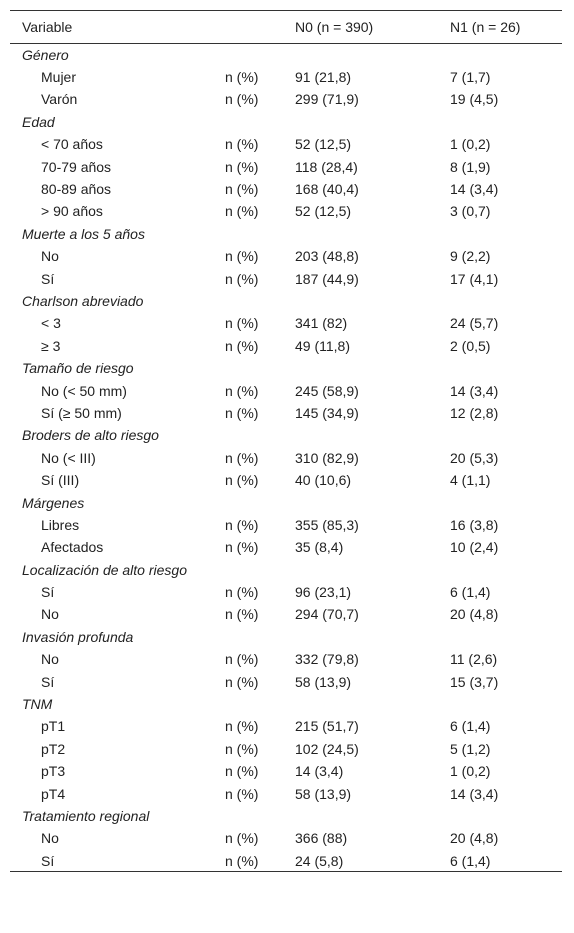 The image size is (574, 933). I want to click on header-cell: Variable, so click(47, 27).